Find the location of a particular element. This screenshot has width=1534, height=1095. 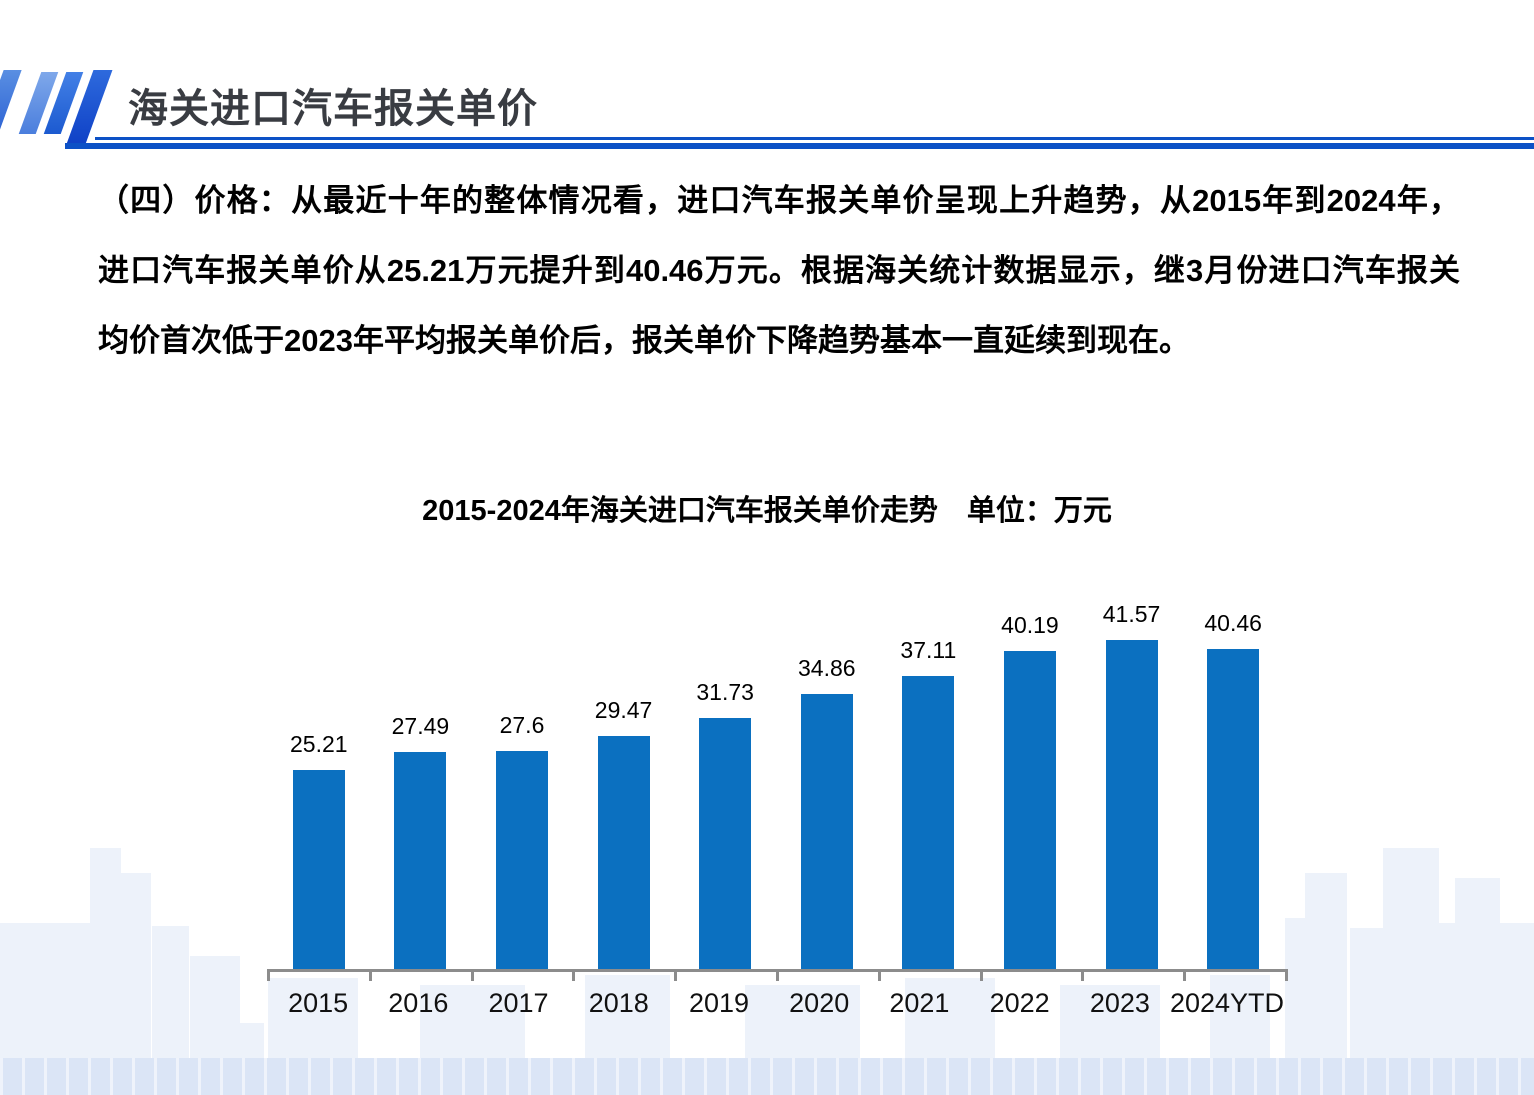

bar-slot: 25.21 is located at coordinates (319, 785).